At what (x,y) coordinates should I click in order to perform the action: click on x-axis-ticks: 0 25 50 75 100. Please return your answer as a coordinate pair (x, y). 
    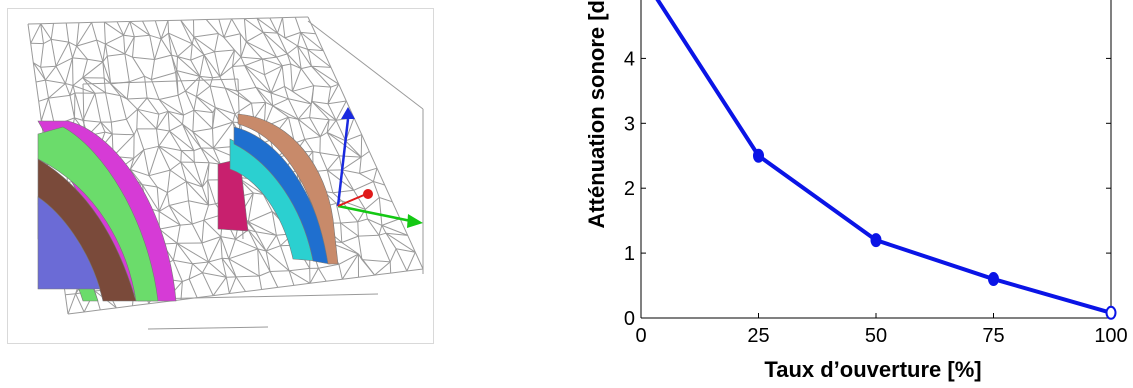
    Looking at the image, I should click on (881, 330).